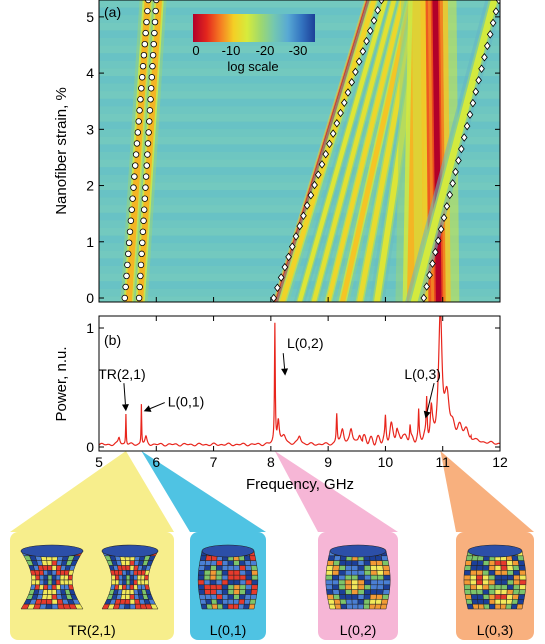 The image size is (545, 644). Describe the element at coordinates (90, 447) in the screenshot. I see `y-tick-label: 0` at that location.